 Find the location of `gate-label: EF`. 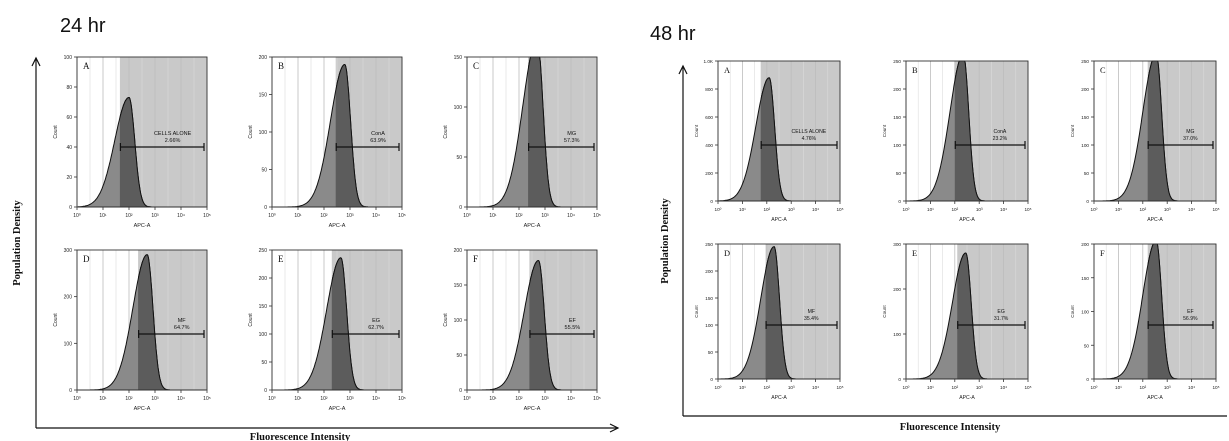

gate-label: EF is located at coordinates (573, 321).